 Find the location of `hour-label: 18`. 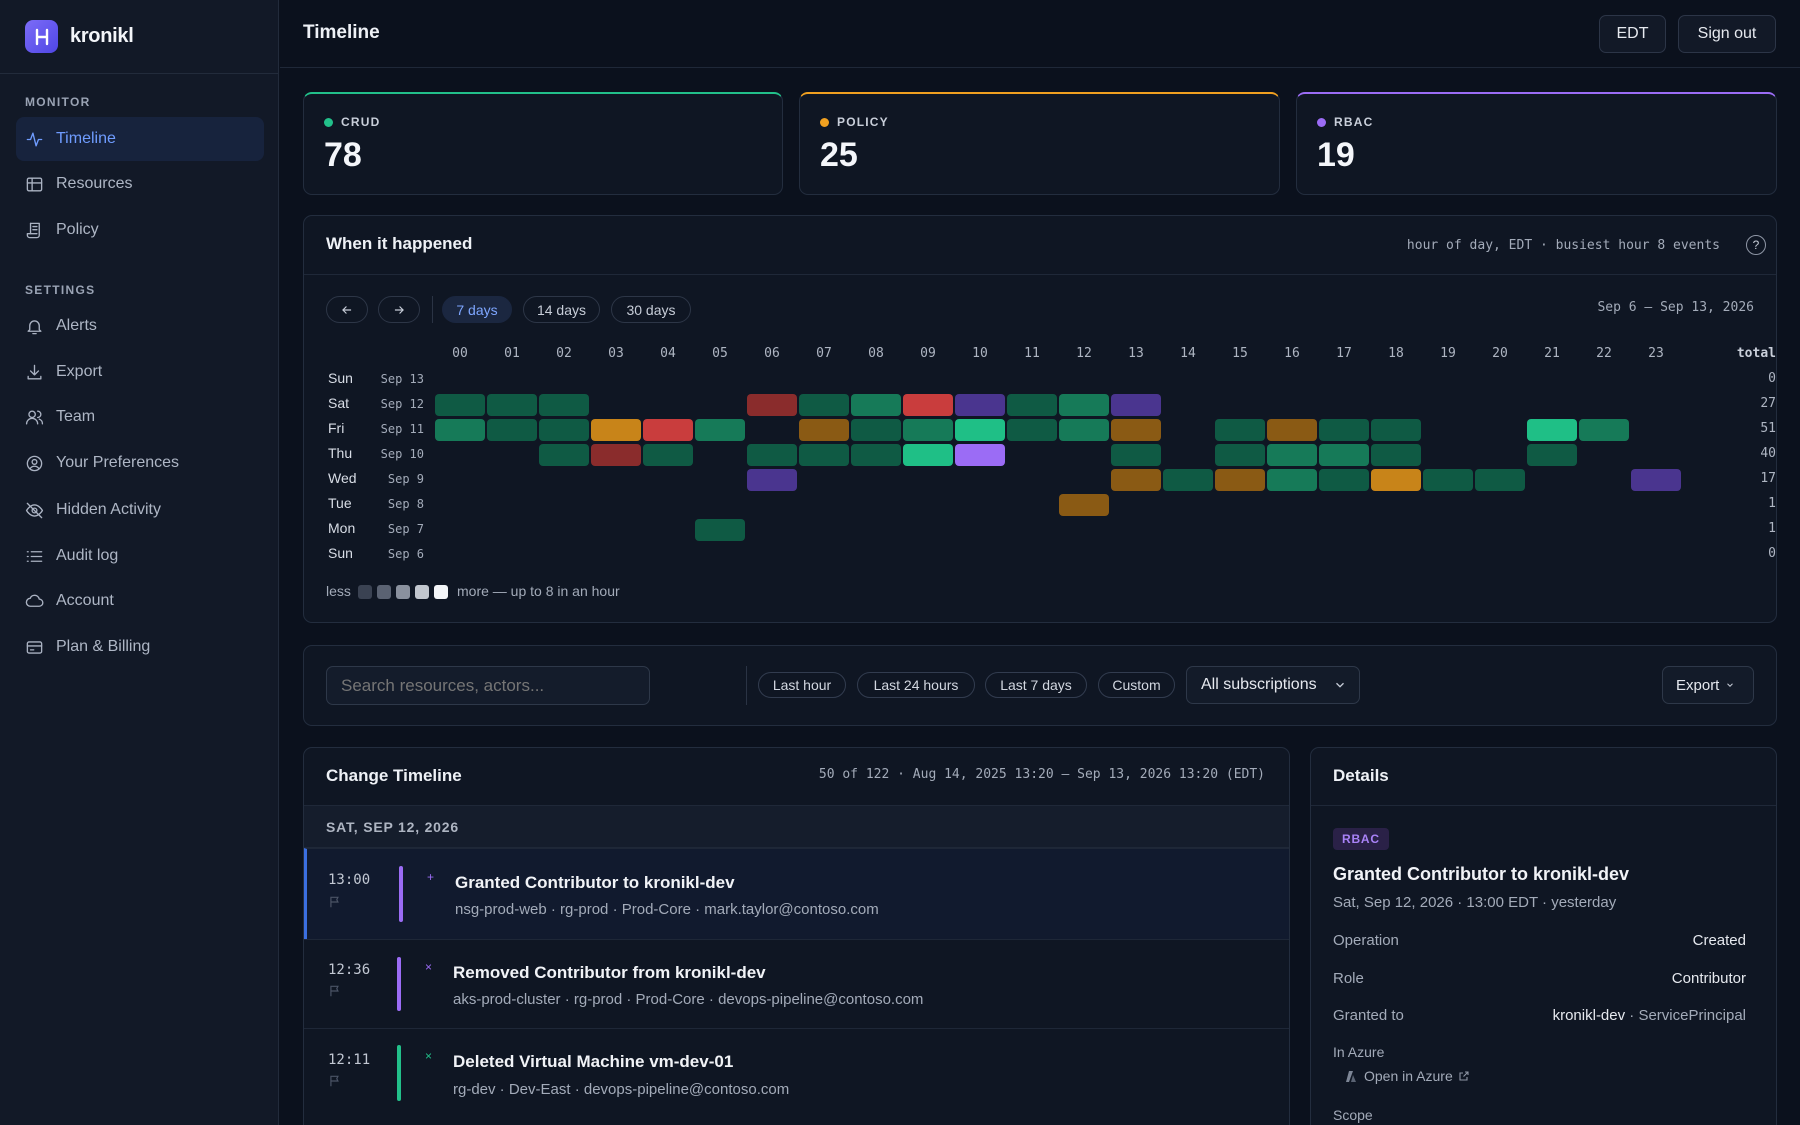

hour-label: 18 is located at coordinates (1396, 353).